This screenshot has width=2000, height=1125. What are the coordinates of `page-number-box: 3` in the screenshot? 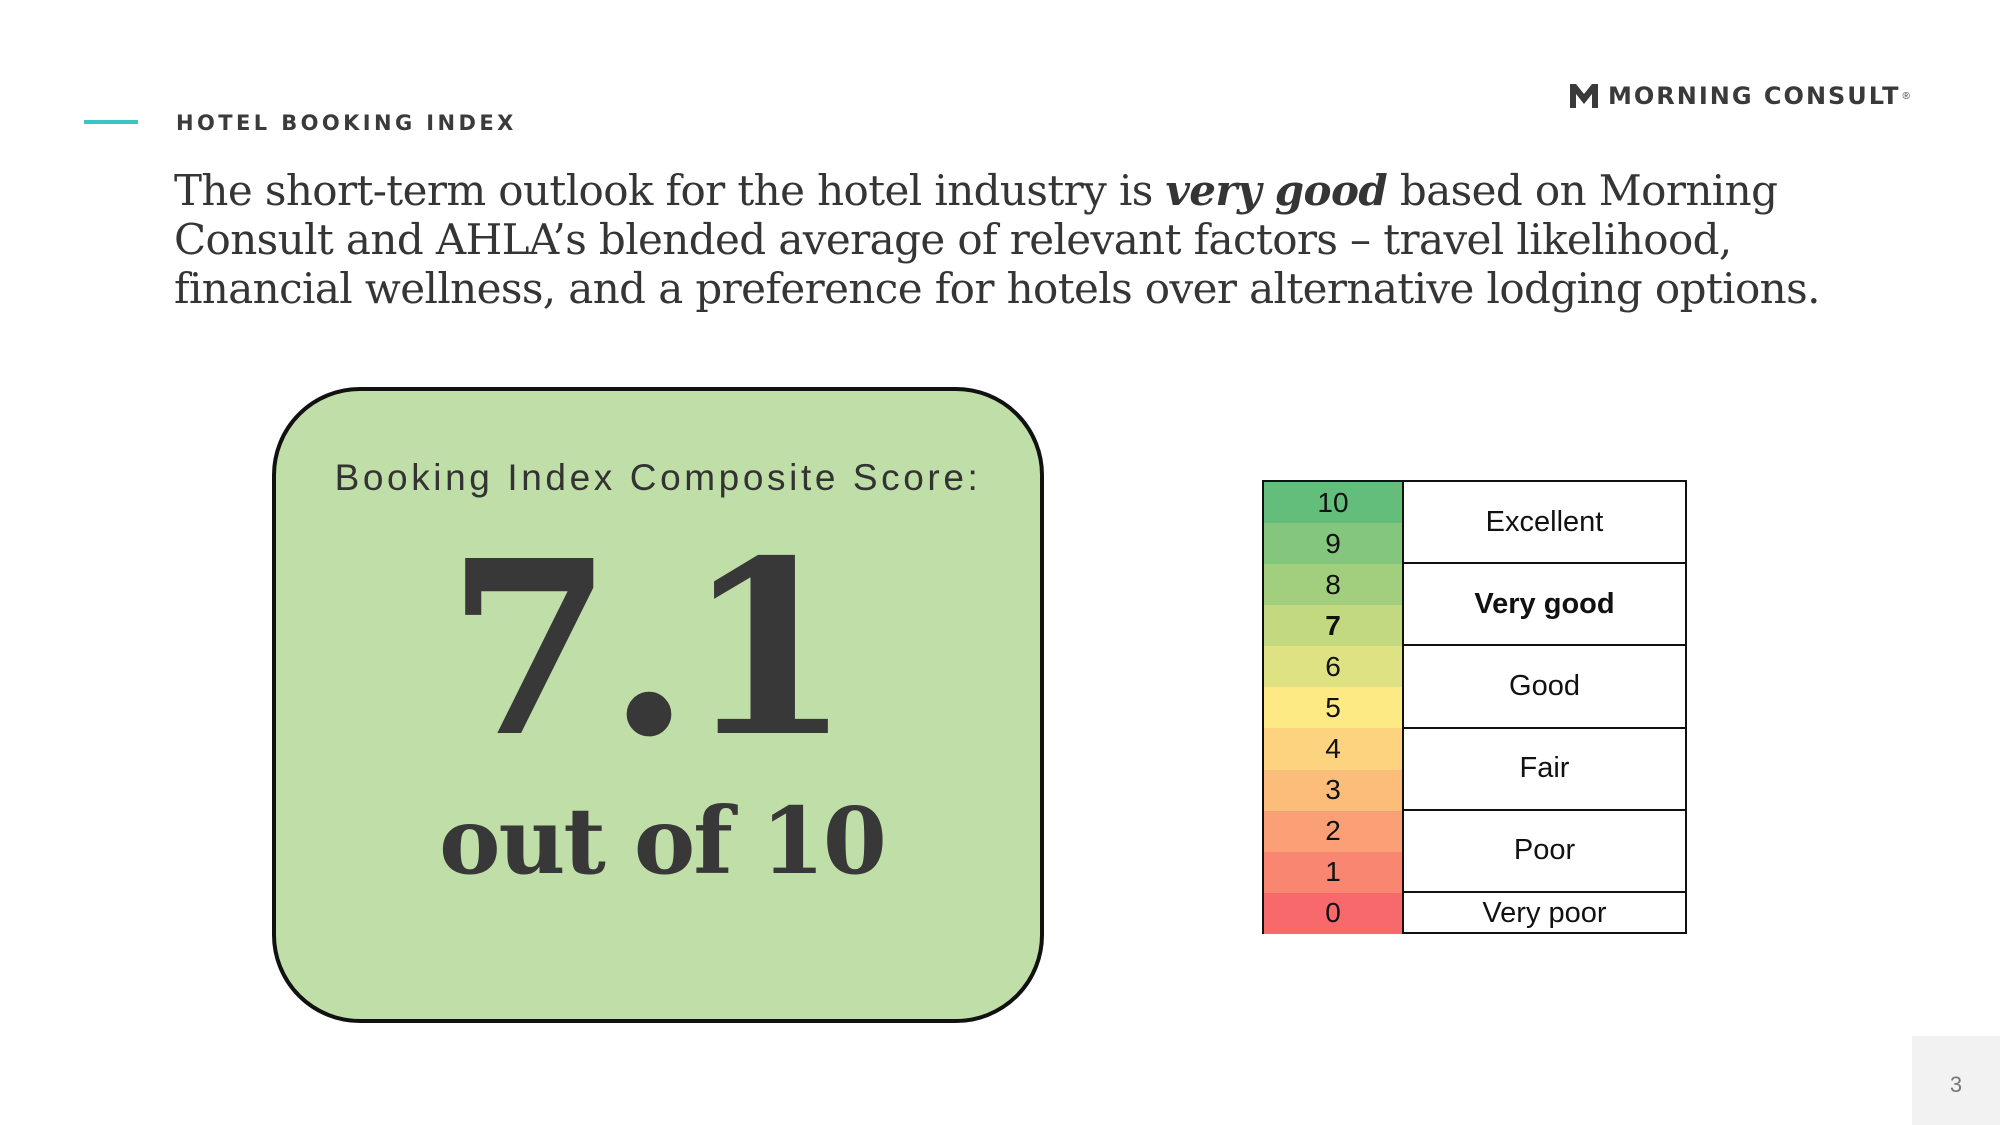 It's located at (1956, 1080).